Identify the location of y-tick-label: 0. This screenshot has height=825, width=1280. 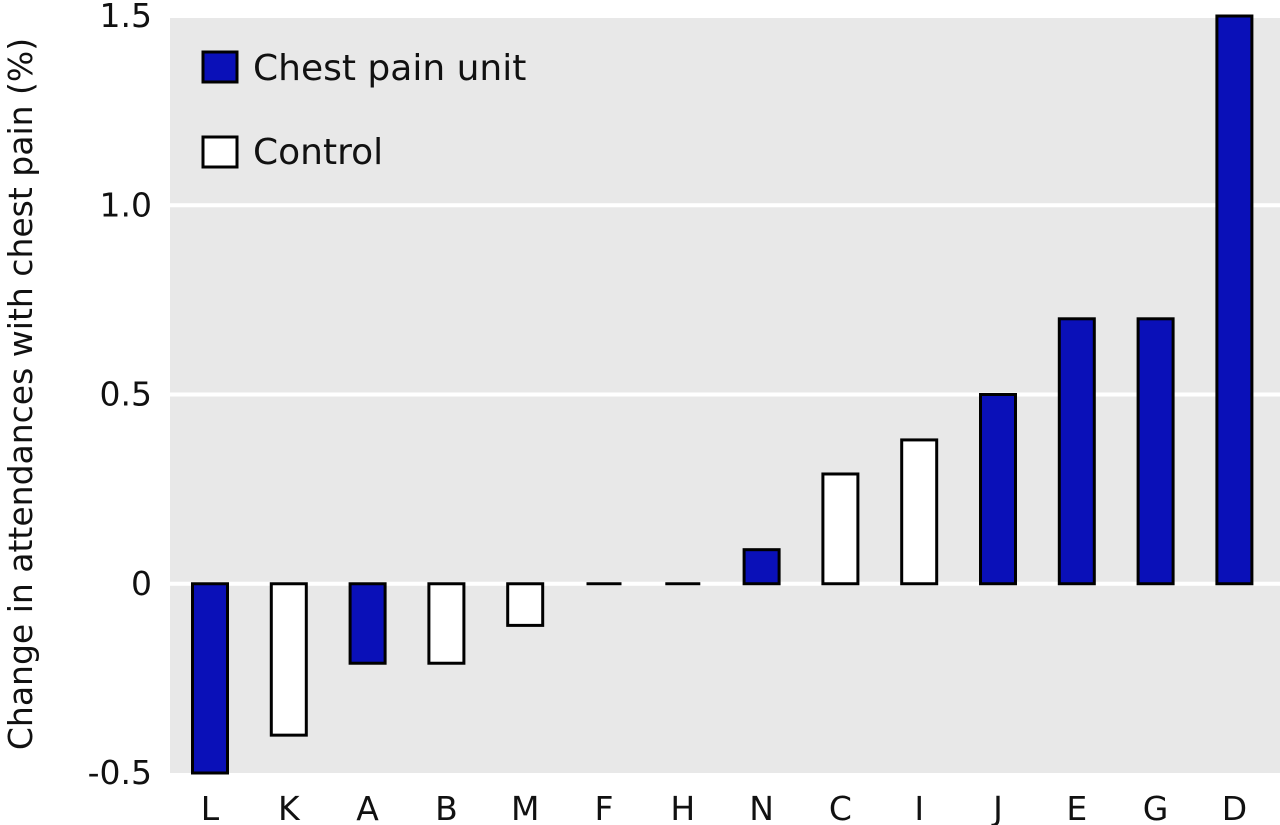
(141, 583).